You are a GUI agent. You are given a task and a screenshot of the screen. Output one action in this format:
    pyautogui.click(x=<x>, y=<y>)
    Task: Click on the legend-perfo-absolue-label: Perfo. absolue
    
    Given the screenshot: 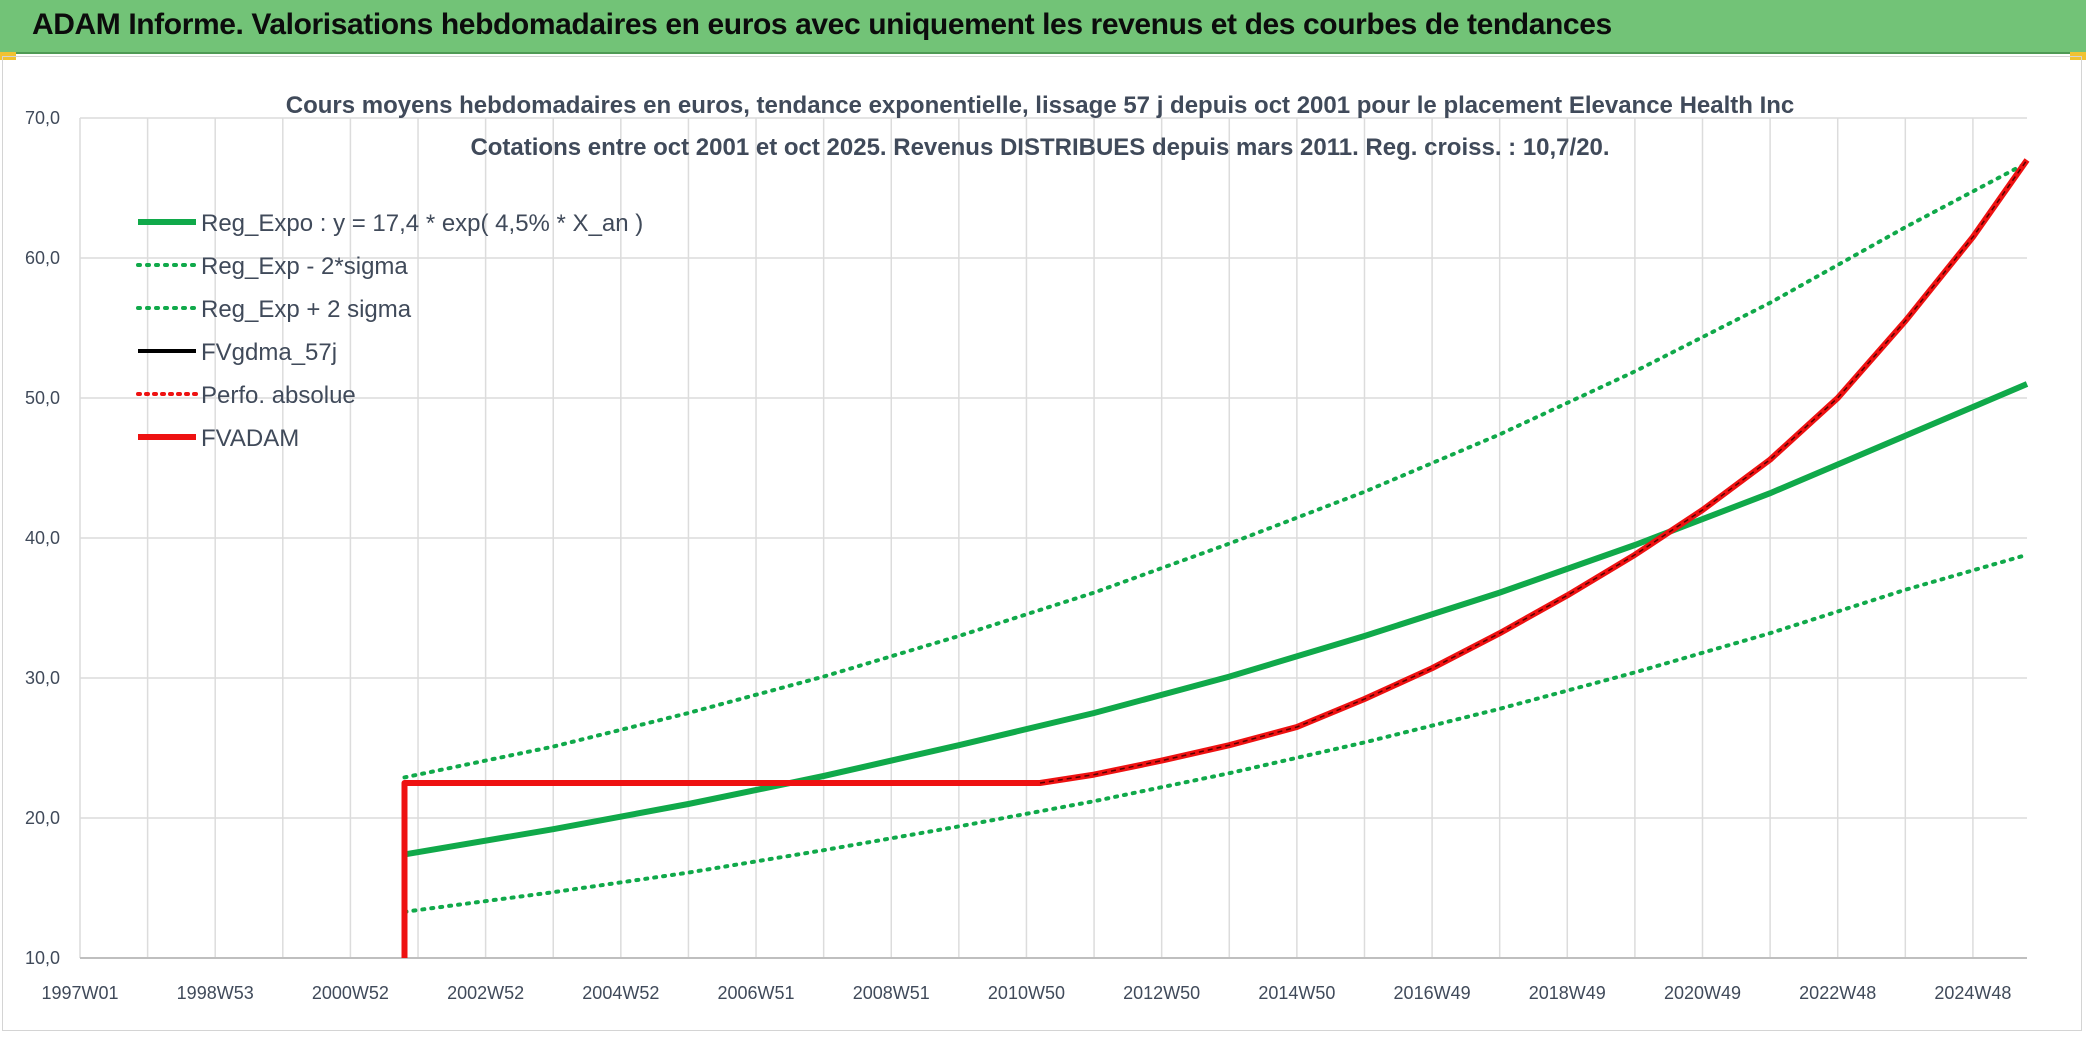 What is the action you would take?
    pyautogui.click(x=278, y=395)
    